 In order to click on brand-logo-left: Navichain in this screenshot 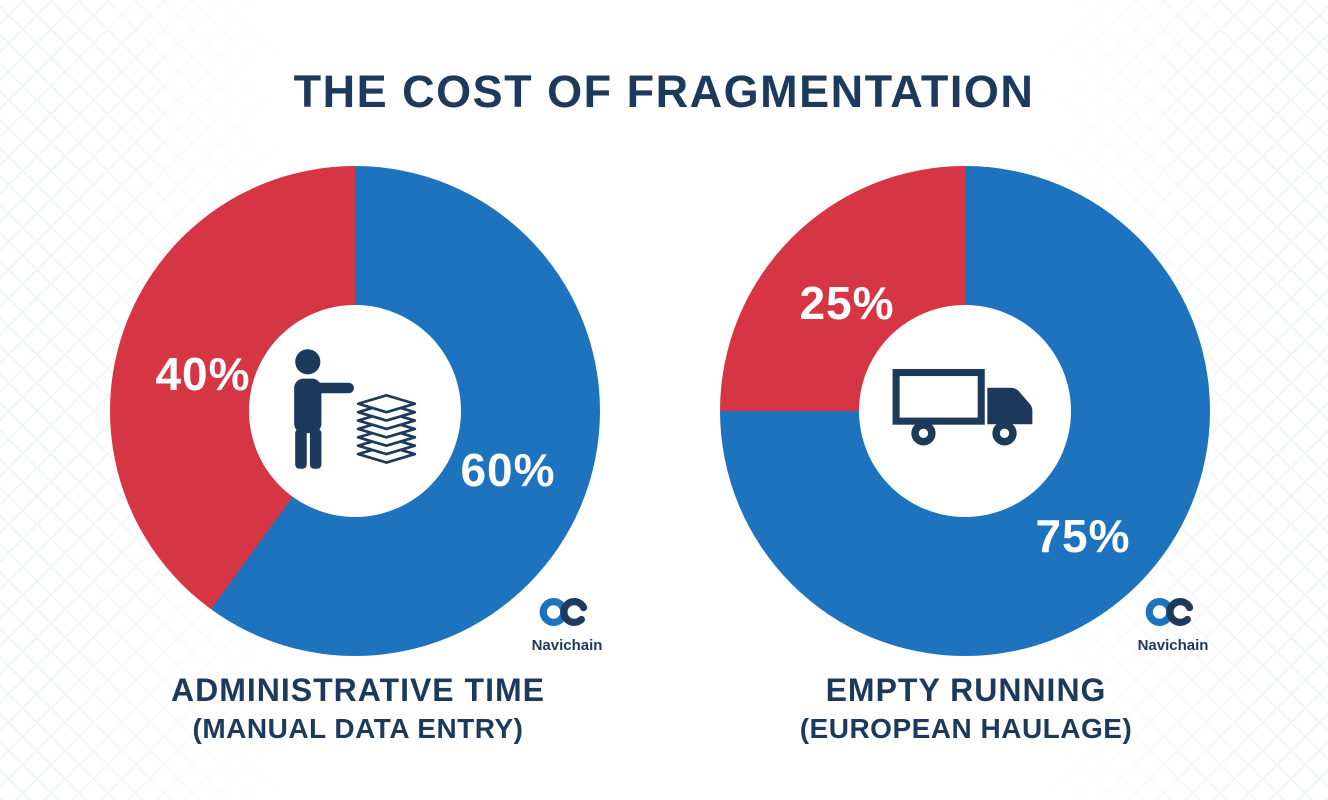, I will do `click(567, 624)`.